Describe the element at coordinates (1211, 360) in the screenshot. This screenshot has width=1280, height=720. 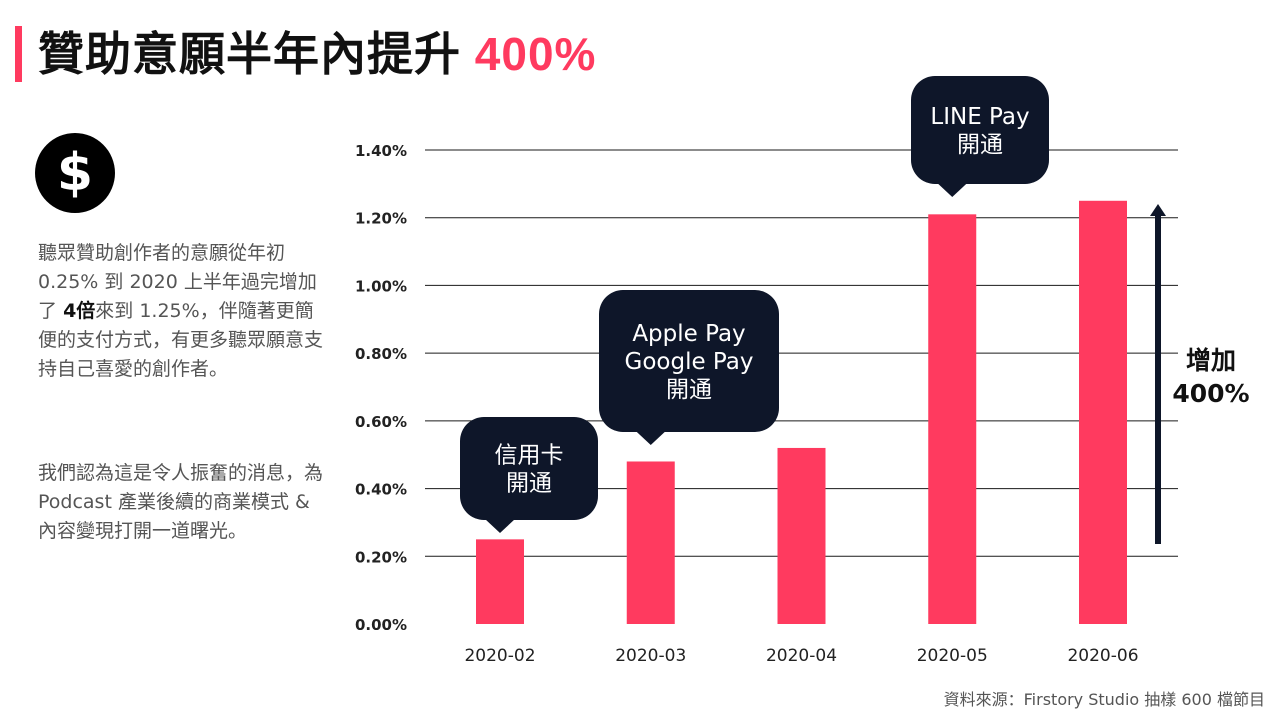
I see `growth-annotation-text: 增加` at that location.